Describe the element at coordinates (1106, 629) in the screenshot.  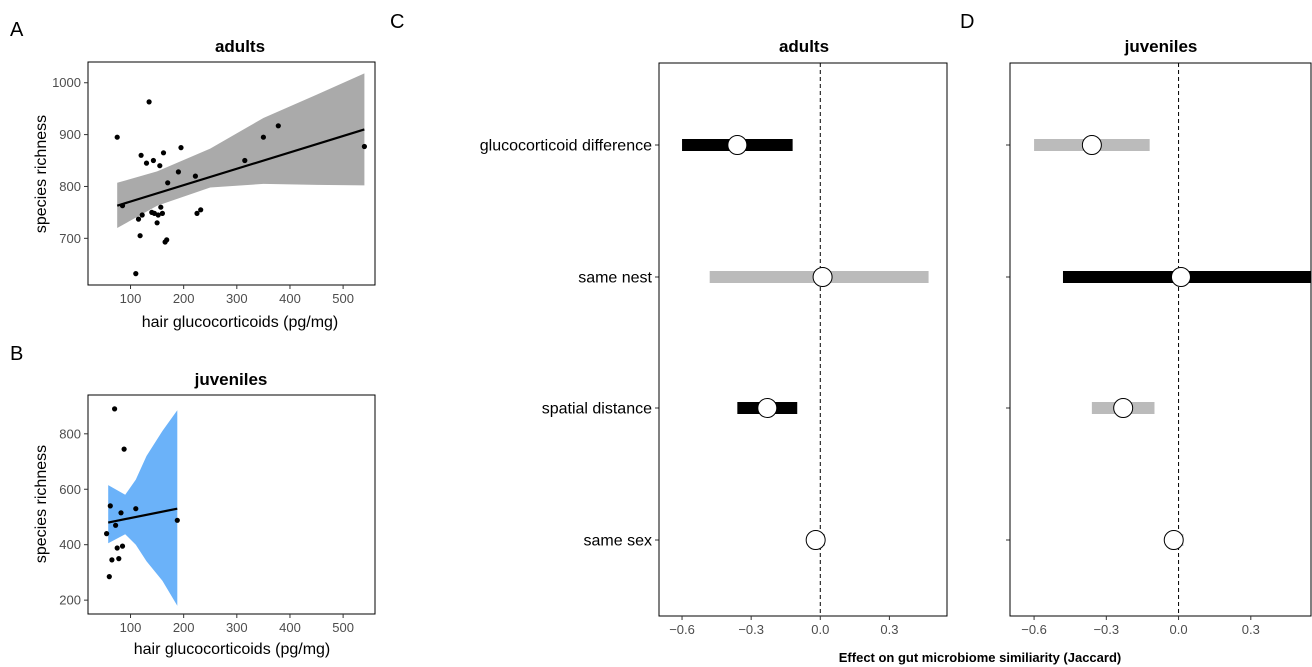
I see `panel-d-xtick-label-1: −0.3` at that location.